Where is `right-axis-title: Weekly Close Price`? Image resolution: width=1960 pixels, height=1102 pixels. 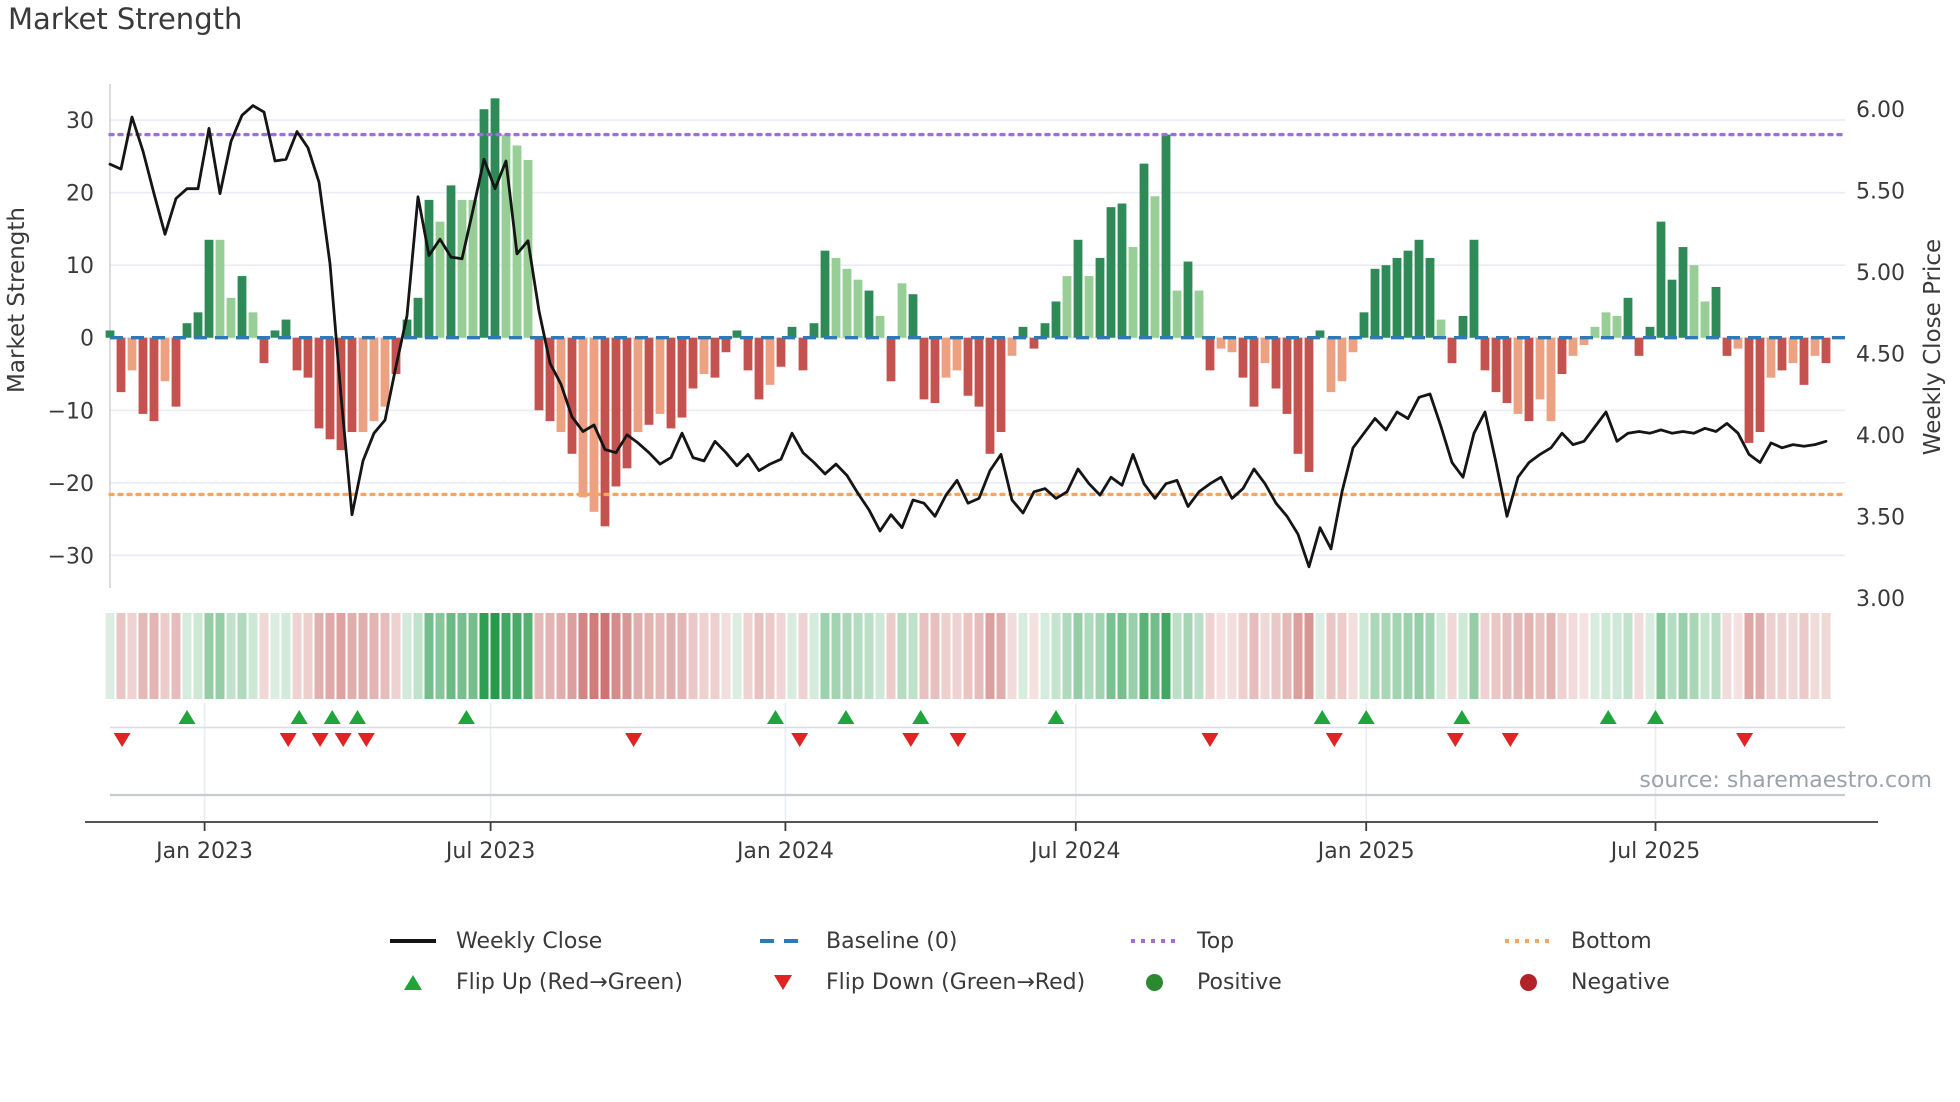
right-axis-title: Weekly Close Price is located at coordinates (1933, 347).